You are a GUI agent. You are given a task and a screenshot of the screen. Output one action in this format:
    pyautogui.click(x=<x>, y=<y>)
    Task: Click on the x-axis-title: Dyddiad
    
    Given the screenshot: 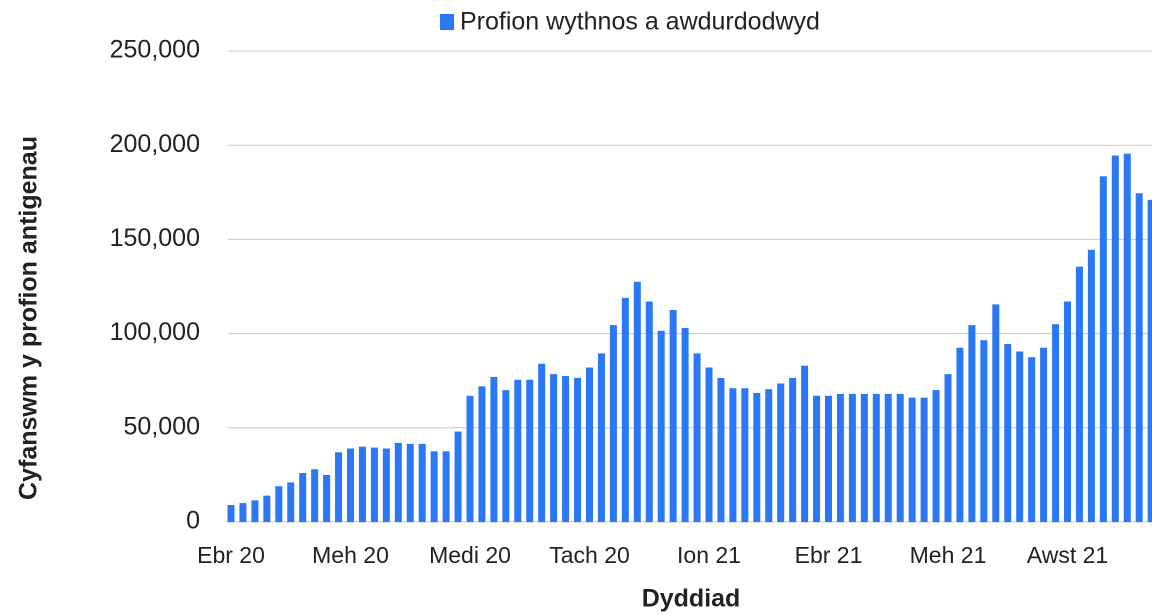 What is the action you would take?
    pyautogui.click(x=691, y=599)
    